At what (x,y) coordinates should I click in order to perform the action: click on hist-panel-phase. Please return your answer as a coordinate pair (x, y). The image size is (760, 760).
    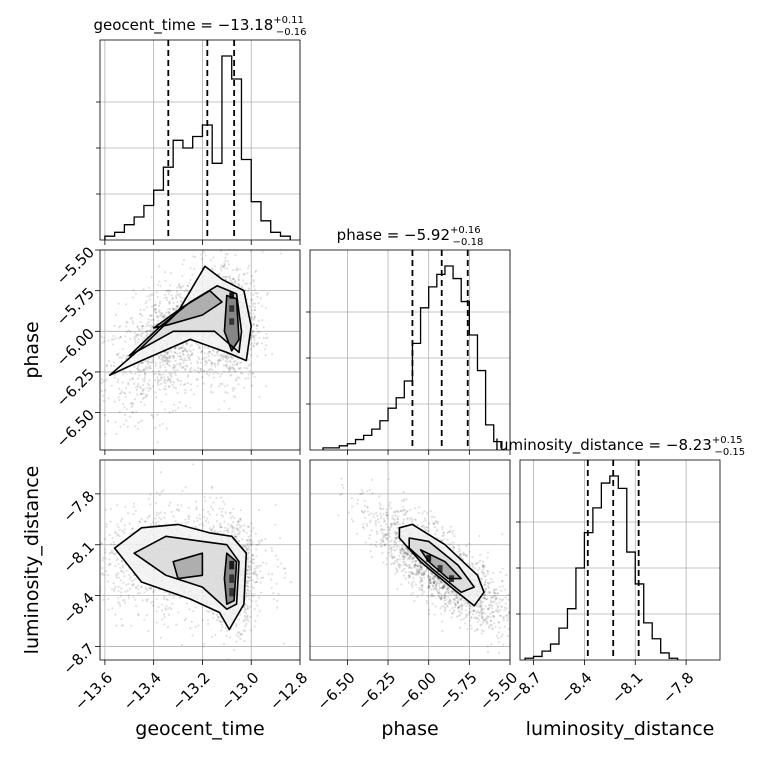
    Looking at the image, I should click on (408, 350).